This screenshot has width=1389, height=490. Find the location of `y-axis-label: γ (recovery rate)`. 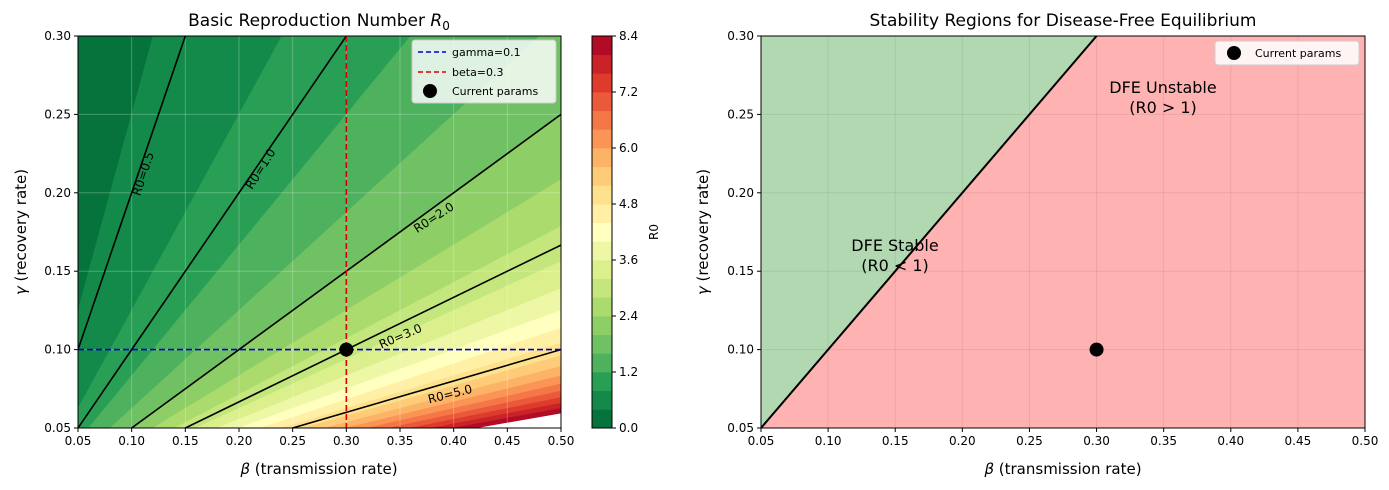

y-axis-label: γ (recovery rate) is located at coordinates (21, 232).